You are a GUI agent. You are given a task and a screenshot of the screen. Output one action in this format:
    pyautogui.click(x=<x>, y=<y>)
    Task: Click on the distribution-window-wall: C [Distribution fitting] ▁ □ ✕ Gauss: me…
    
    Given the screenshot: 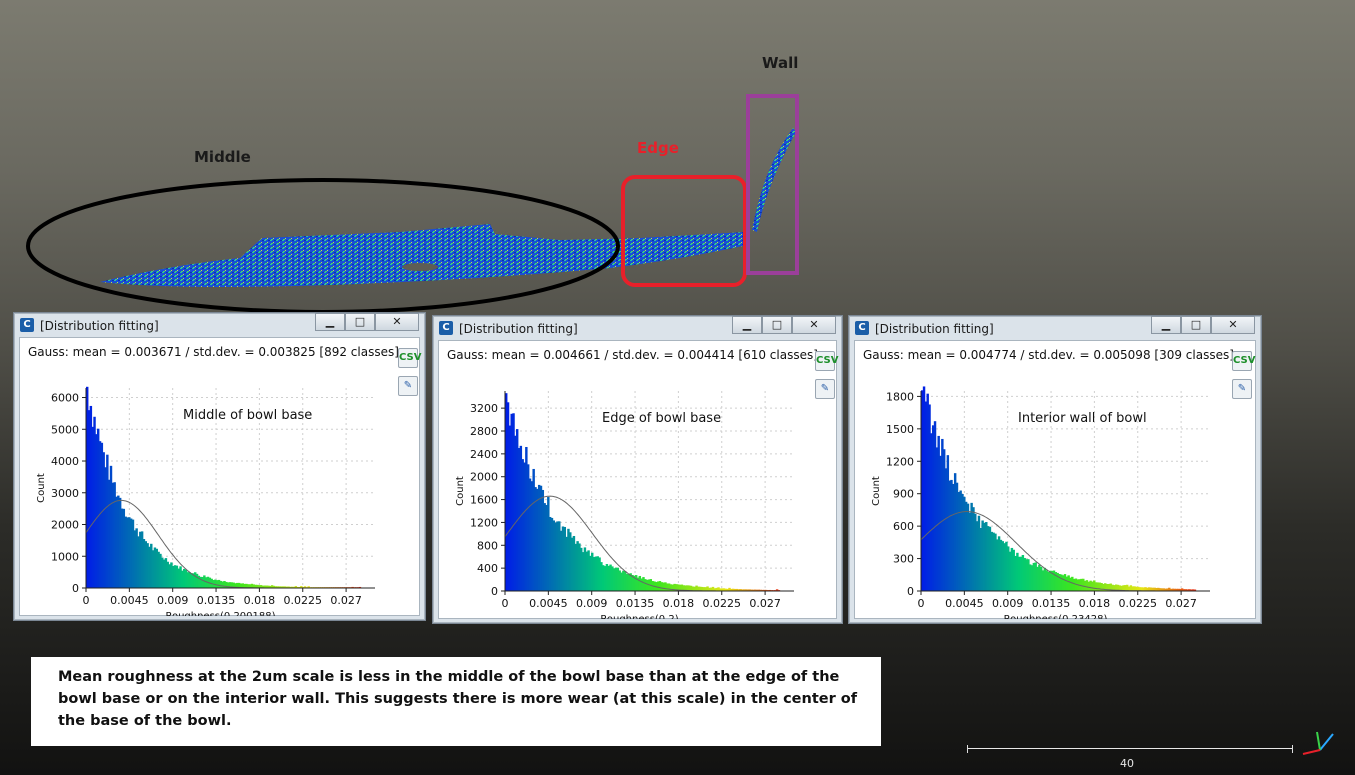 What is the action you would take?
    pyautogui.click(x=1055, y=470)
    